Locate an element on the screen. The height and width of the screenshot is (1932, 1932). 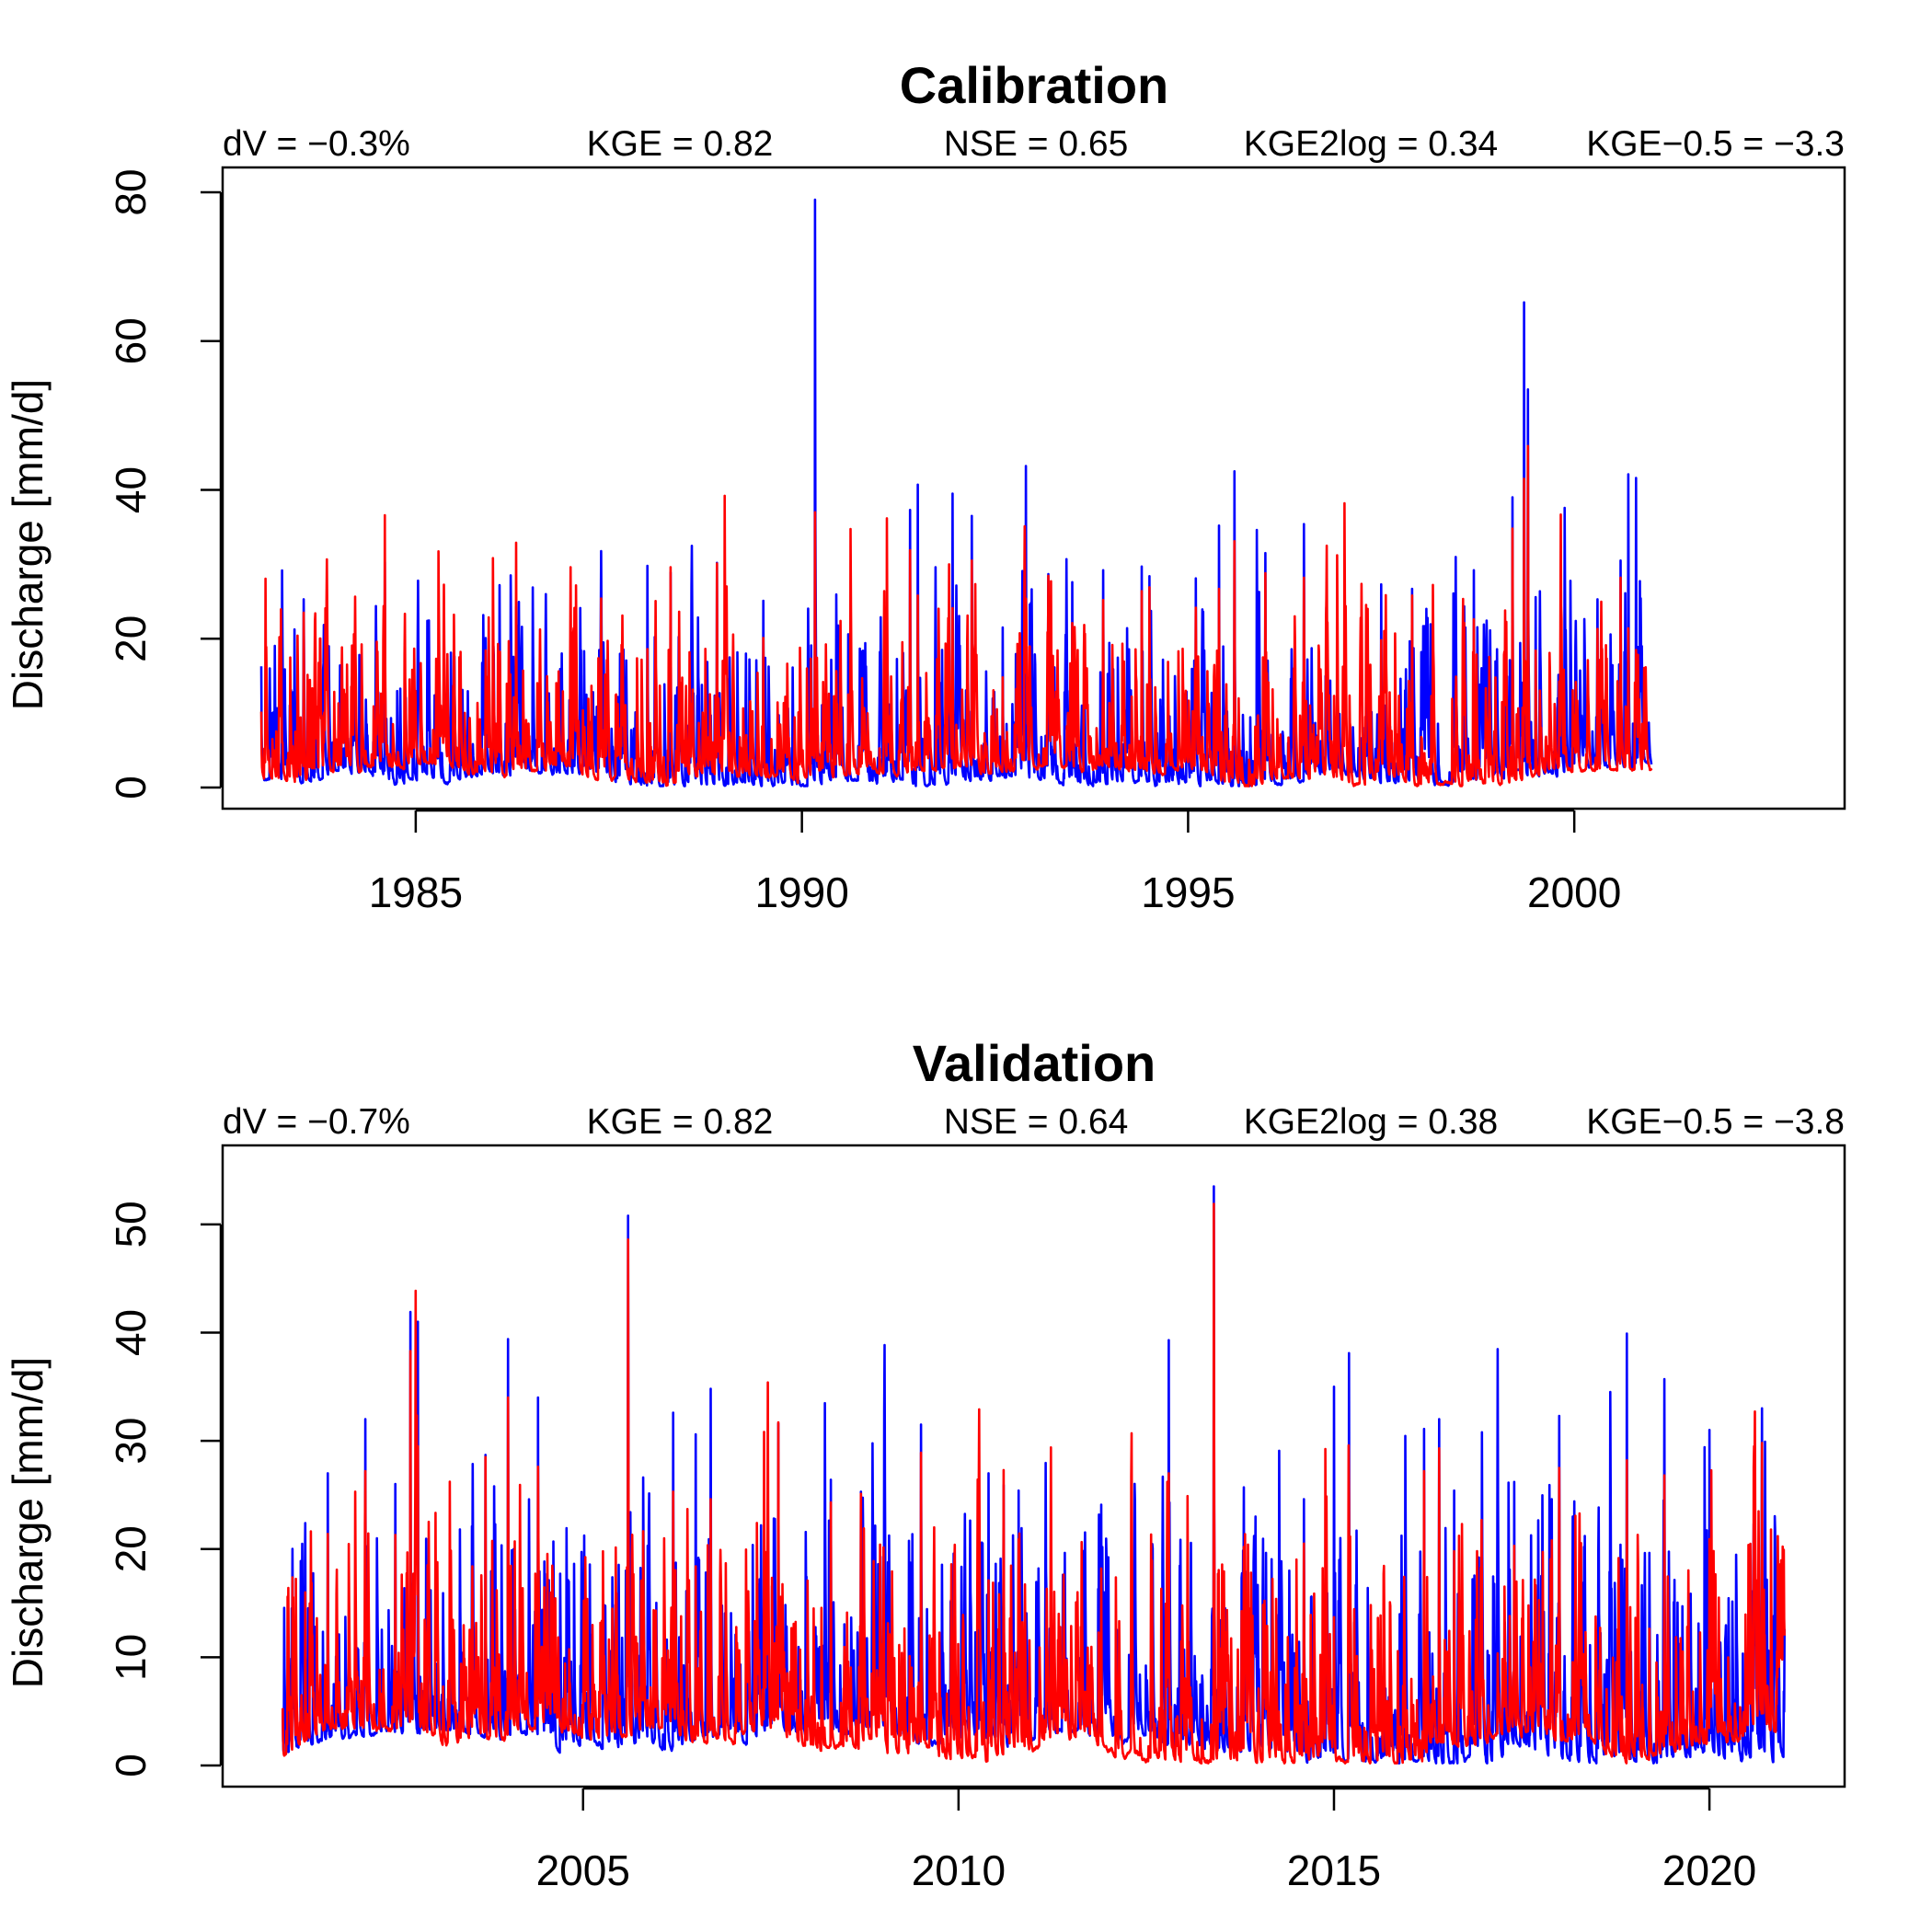
validation-y-axis-label: Discharge [mm/d] is located at coordinates (28, 1522).